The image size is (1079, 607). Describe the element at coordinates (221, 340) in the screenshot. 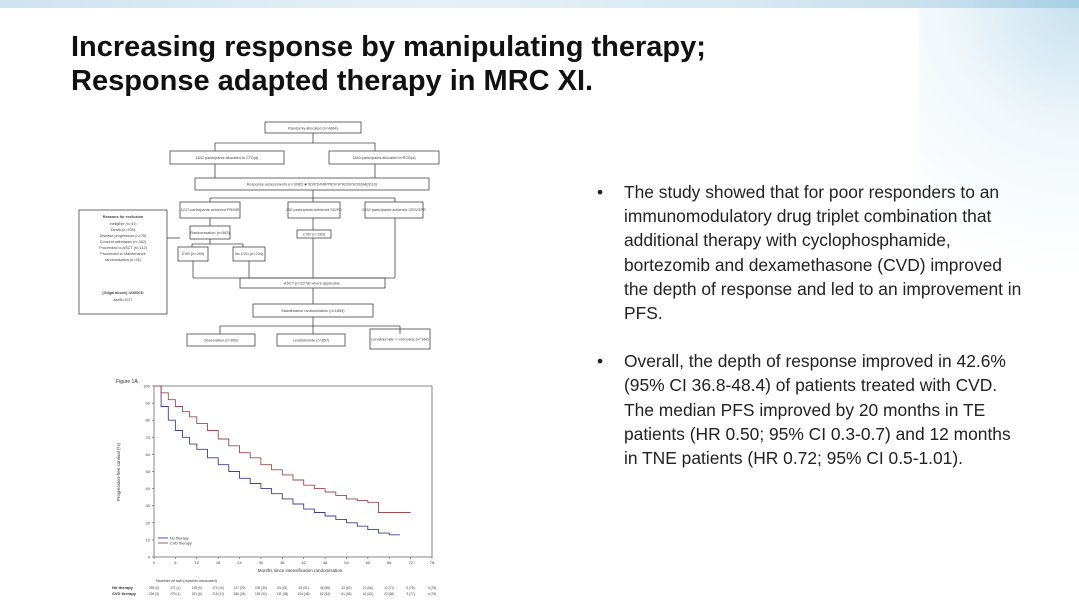

I see `fc-box-observation` at that location.